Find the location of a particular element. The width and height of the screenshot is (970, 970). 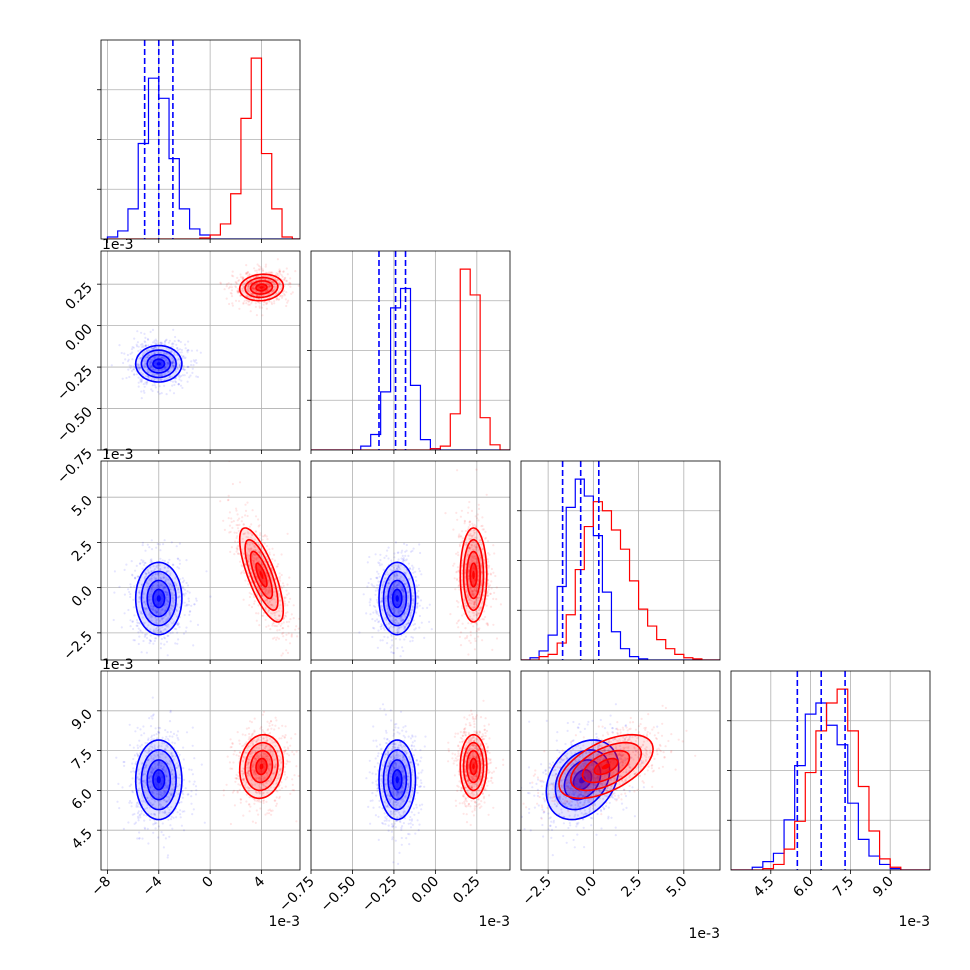

panel-frame is located at coordinates (200, 560).